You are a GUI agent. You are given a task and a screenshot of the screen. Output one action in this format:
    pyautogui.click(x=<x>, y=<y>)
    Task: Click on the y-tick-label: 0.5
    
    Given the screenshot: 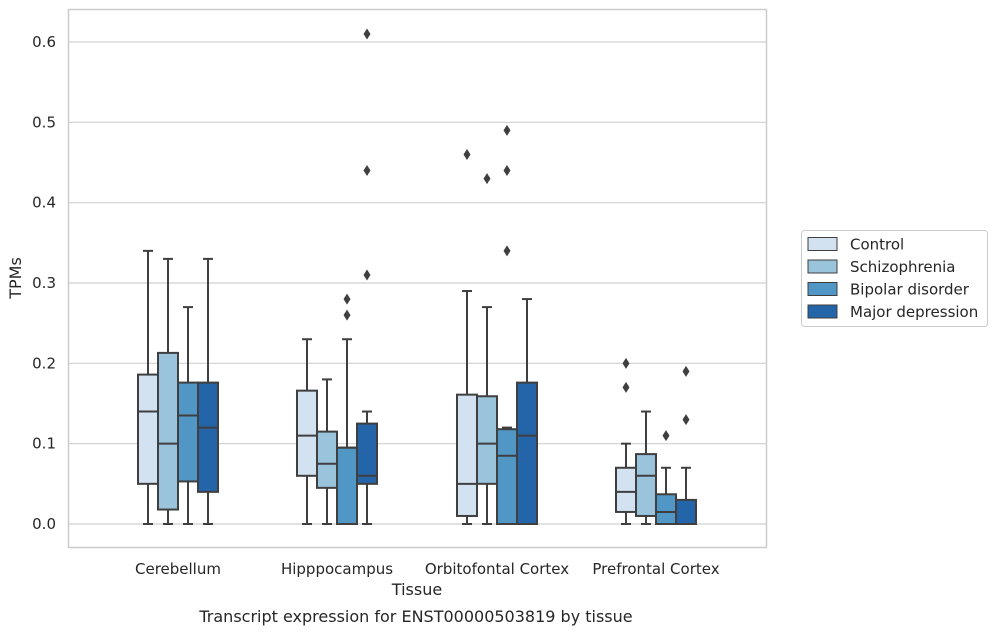 What is the action you would take?
    pyautogui.click(x=44, y=122)
    